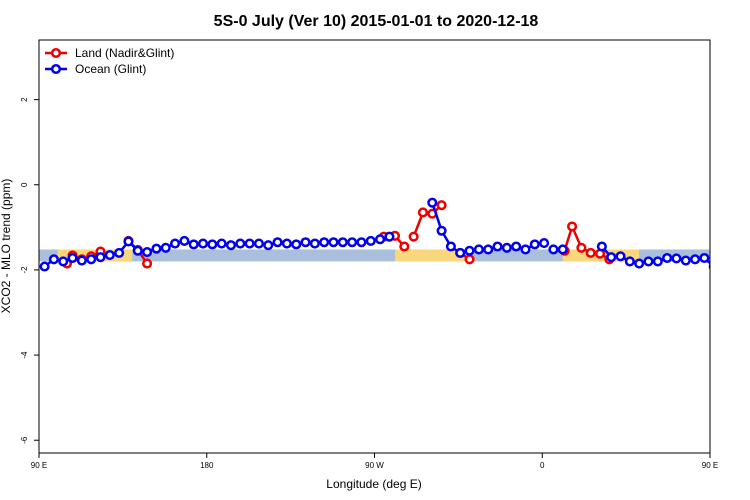 The height and width of the screenshot is (500, 750). I want to click on x-tick-label: 90 W, so click(374, 465).